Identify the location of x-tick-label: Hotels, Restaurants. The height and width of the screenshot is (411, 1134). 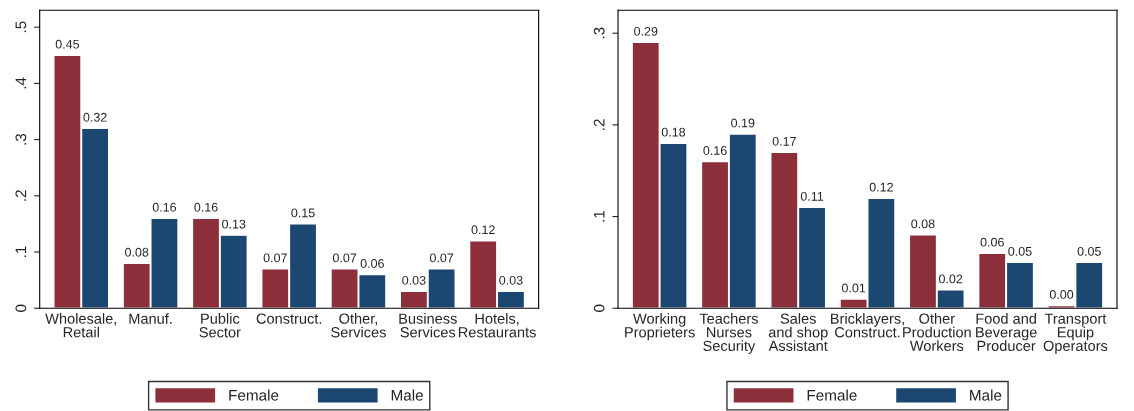
(497, 325).